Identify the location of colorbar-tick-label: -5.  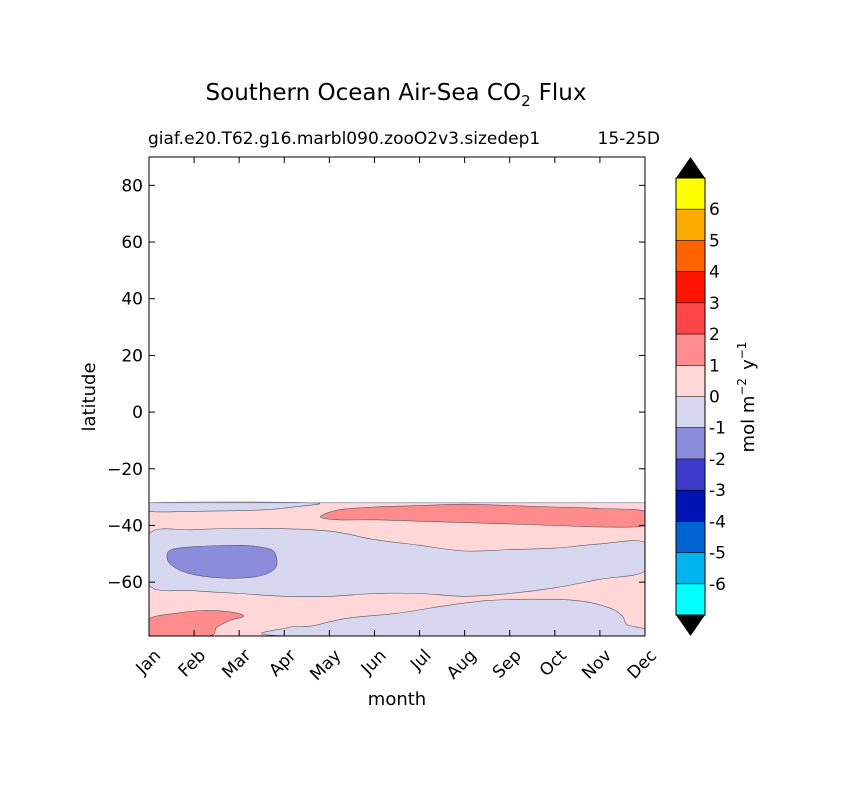
(717, 554).